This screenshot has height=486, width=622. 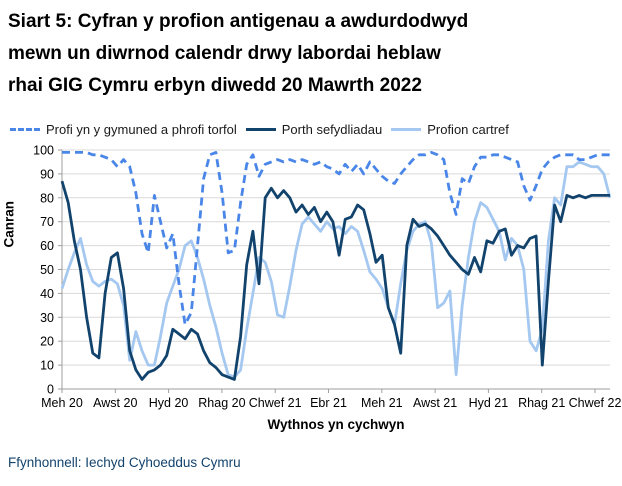 I want to click on legend-label-2: Profion cartref, so click(x=468, y=129).